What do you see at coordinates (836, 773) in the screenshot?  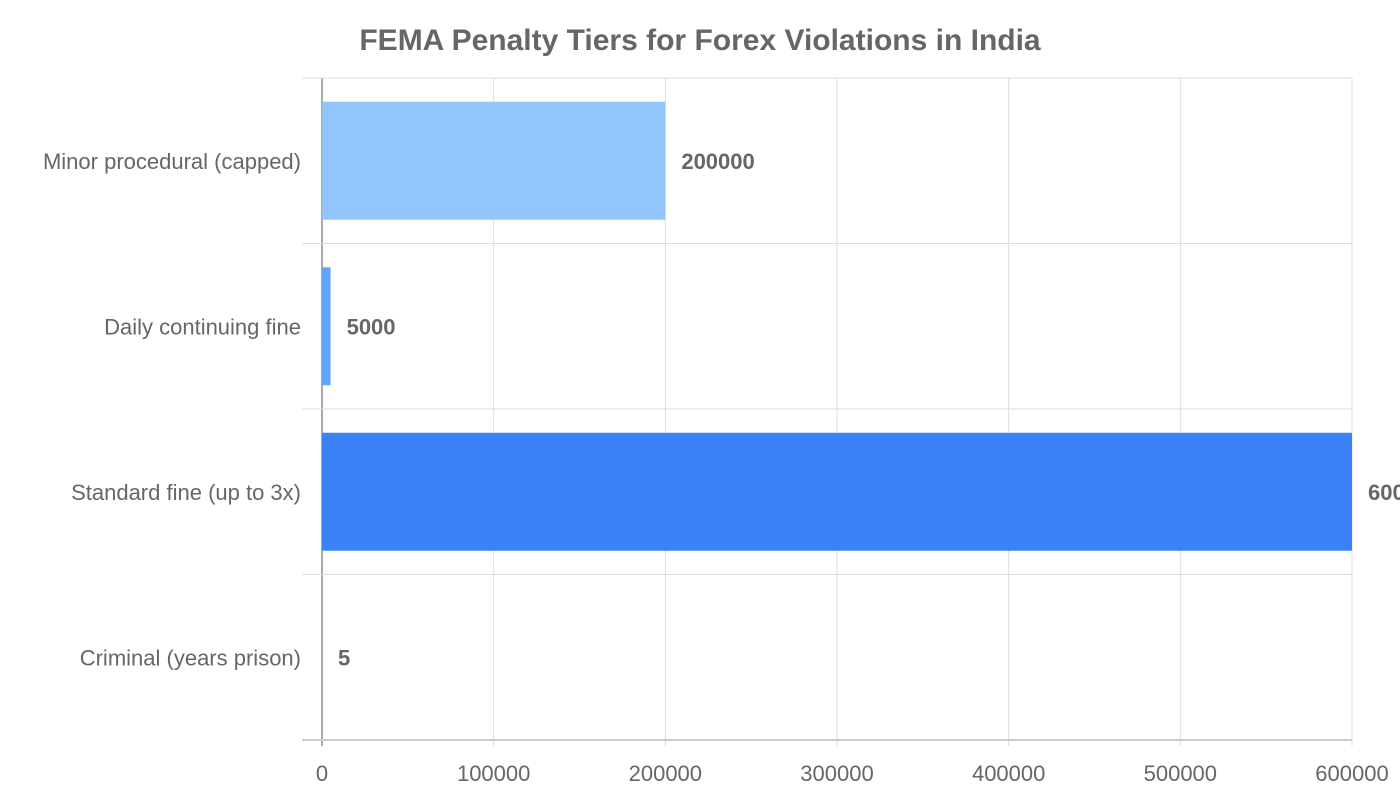 I see `x-tick-label: 300000` at bounding box center [836, 773].